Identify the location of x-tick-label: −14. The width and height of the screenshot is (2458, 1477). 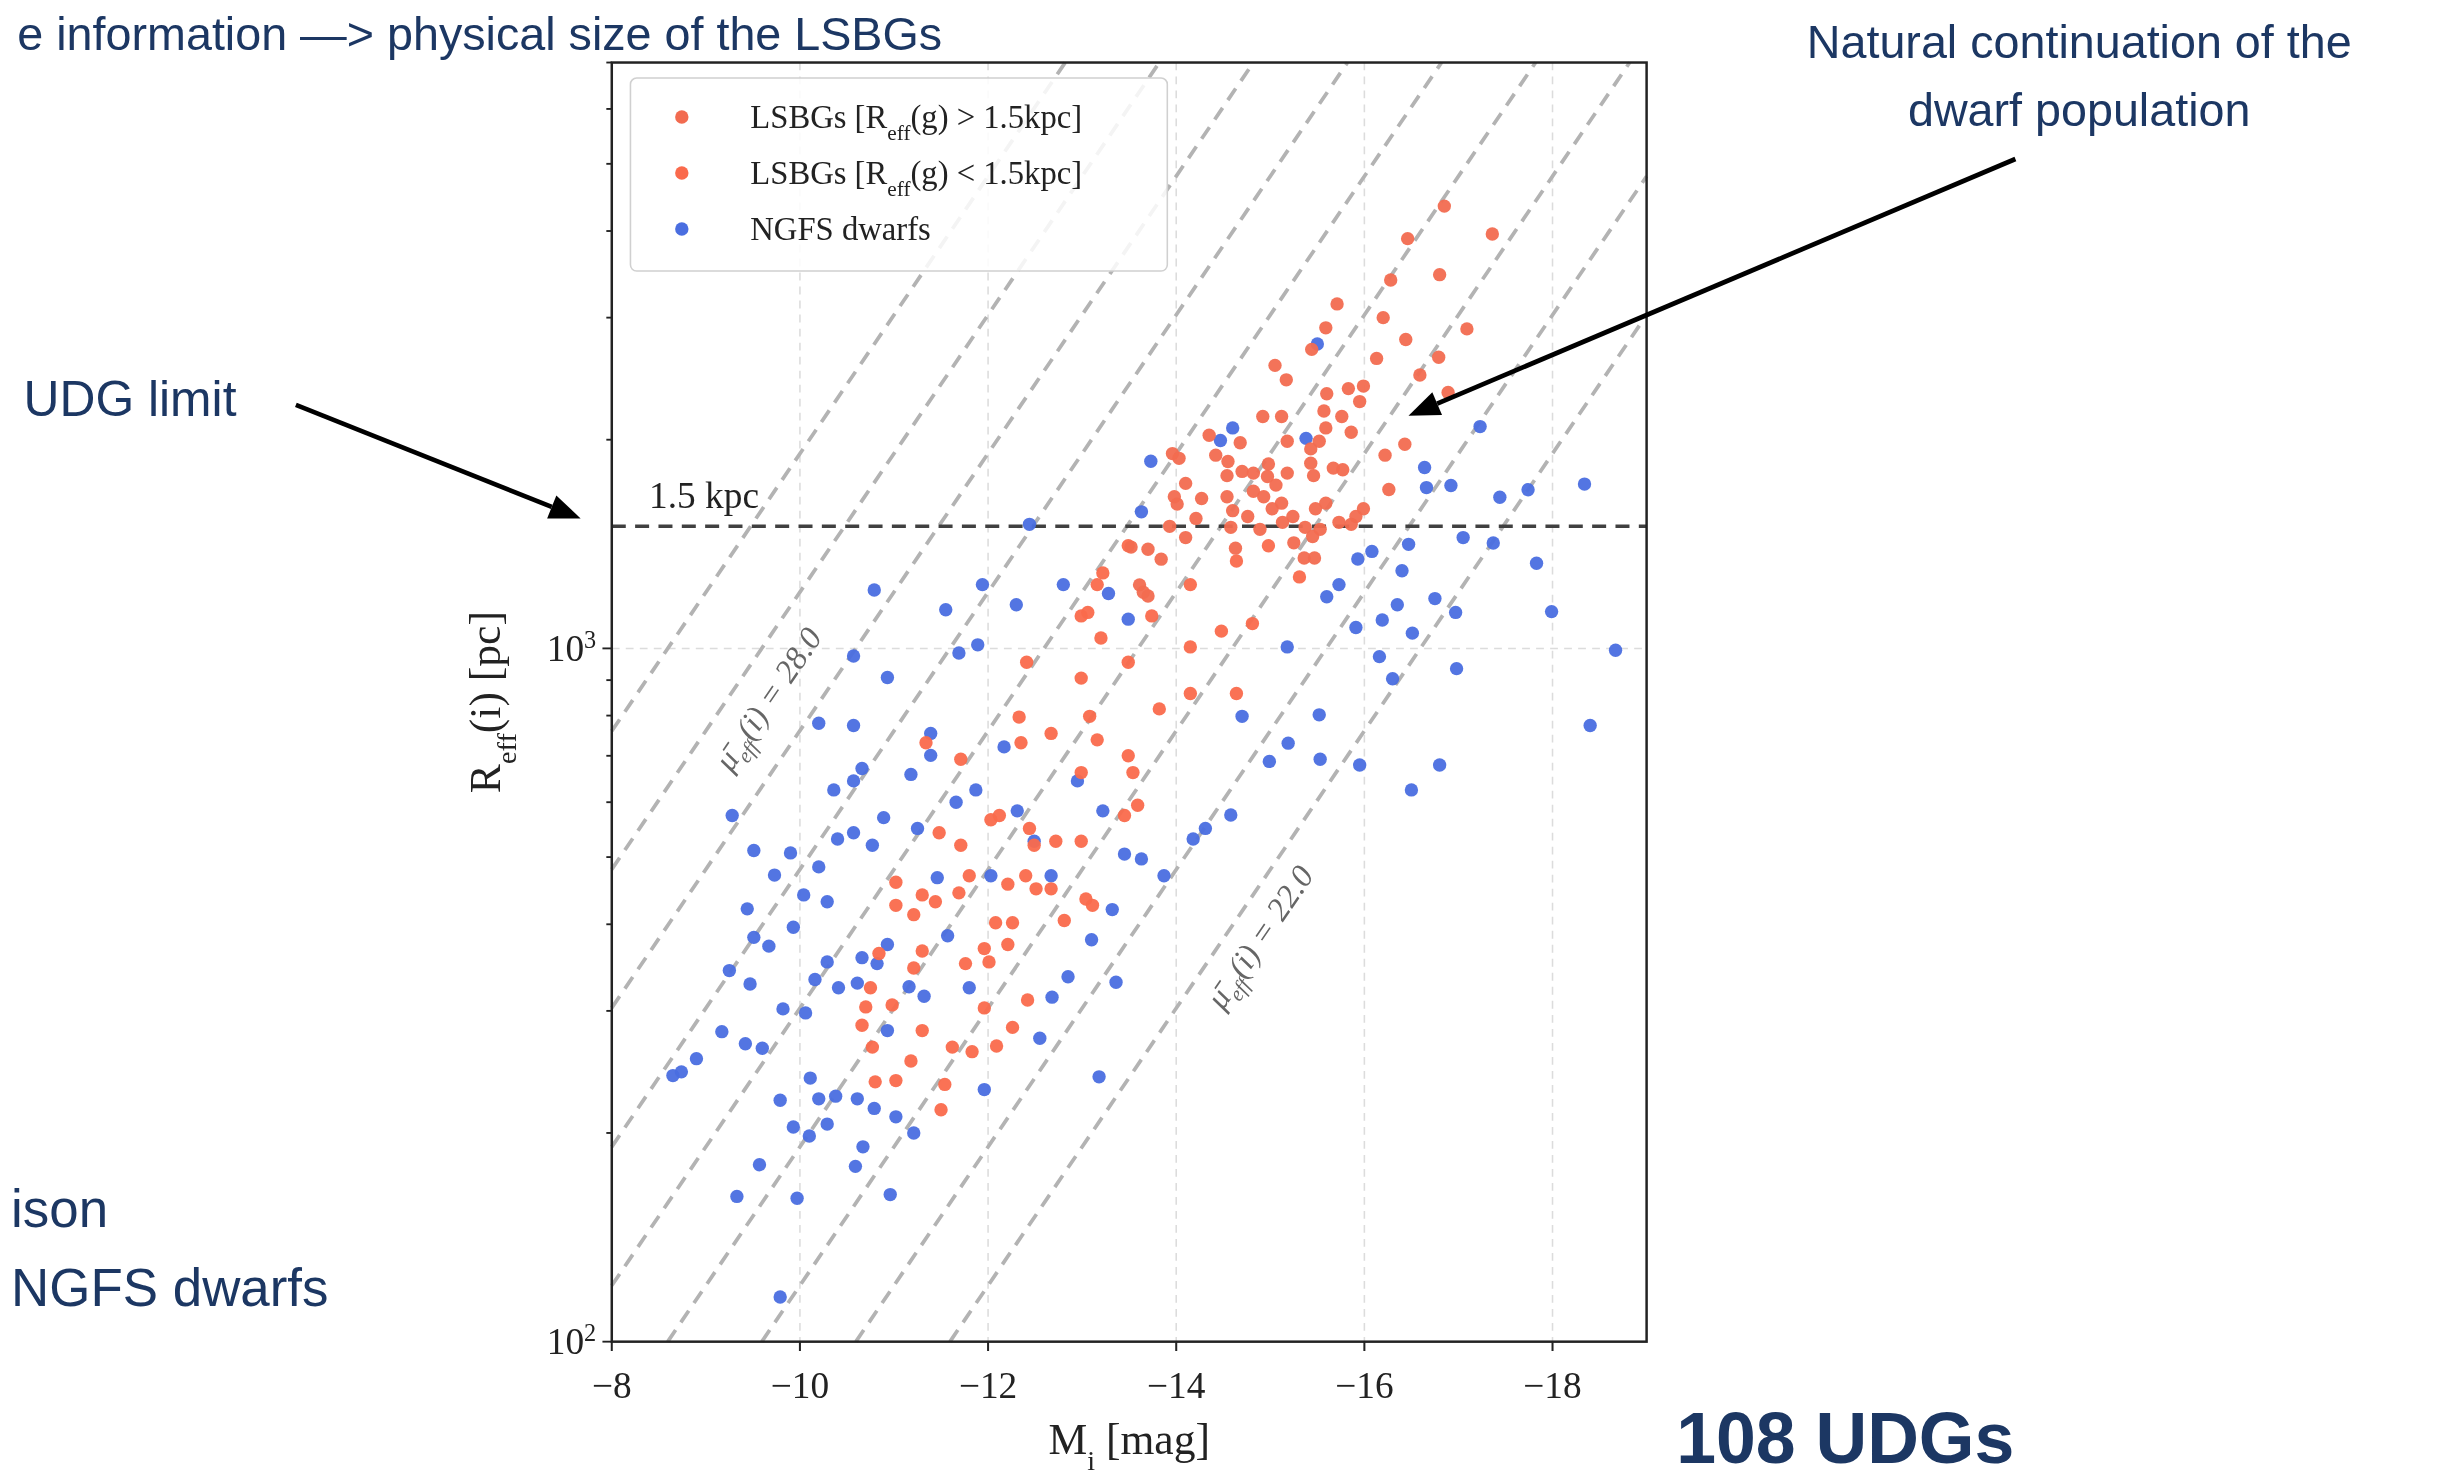
(1176, 1385).